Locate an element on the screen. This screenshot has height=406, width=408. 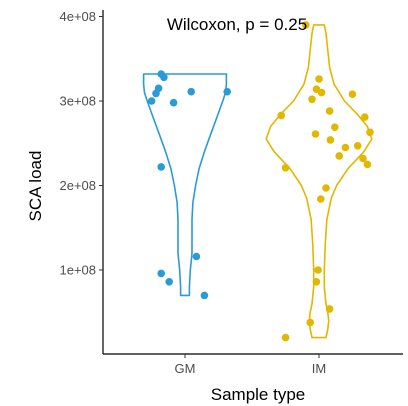
y-tick-label: 3e+08 is located at coordinates (77, 101).